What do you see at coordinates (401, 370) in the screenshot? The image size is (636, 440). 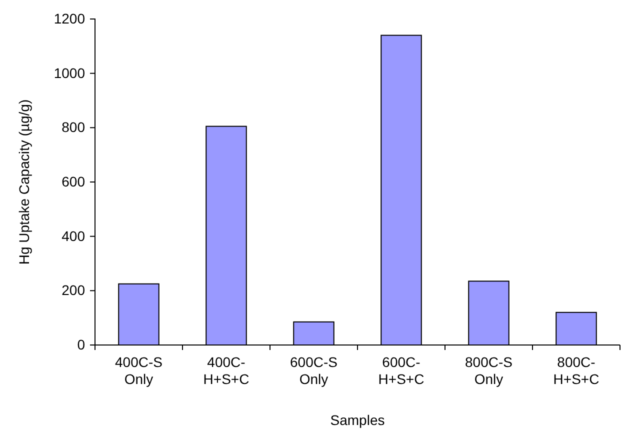 I see `x-tick-label: 600C-H+S+C` at bounding box center [401, 370].